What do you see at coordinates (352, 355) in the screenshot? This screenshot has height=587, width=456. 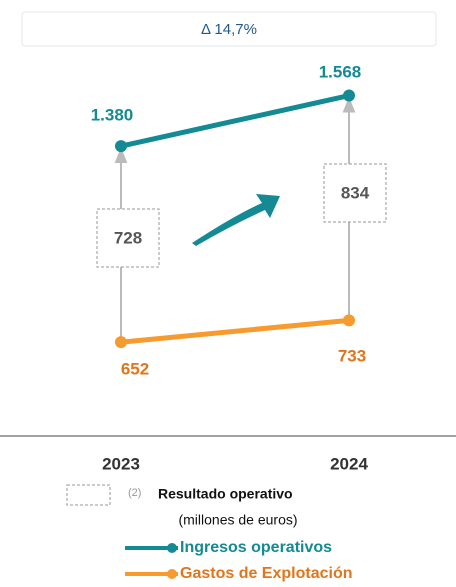 I see `value-label: 733` at bounding box center [352, 355].